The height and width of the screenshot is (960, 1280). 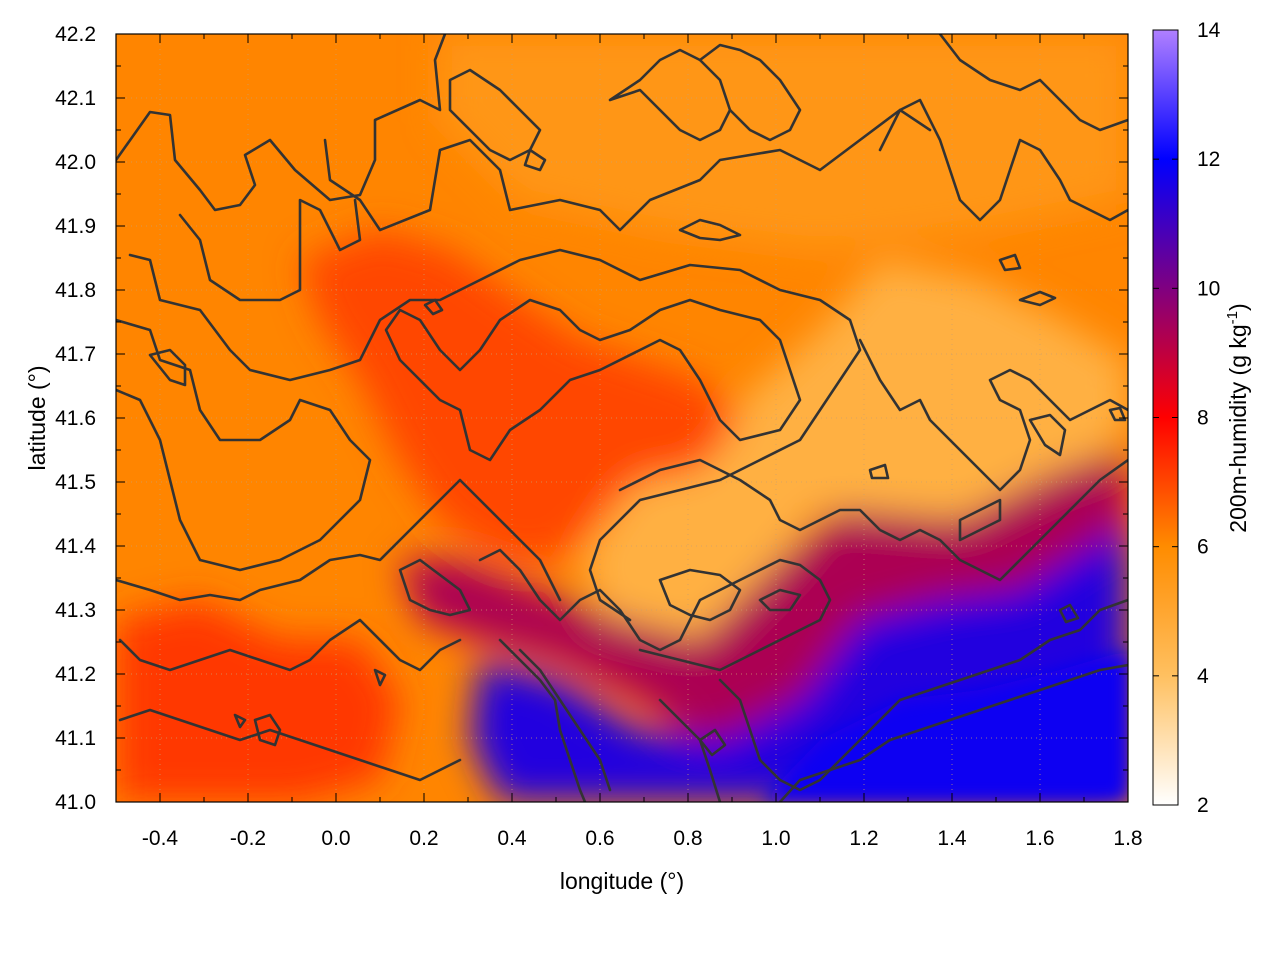 I want to click on field-region-north-upland, so click(x=784, y=142).